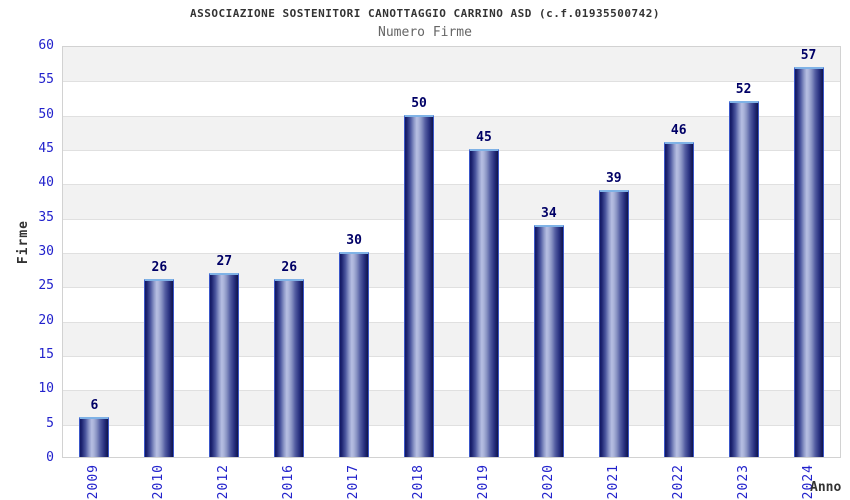 The height and width of the screenshot is (500, 850). I want to click on bar-value-label: 45, so click(484, 137).